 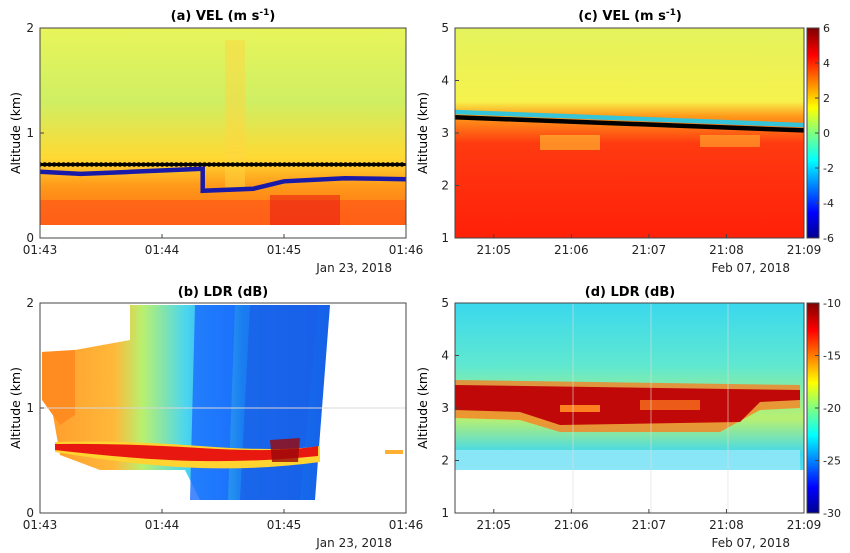 What do you see at coordinates (422, 133) in the screenshot?
I see `ylabel-c: Altitude (km)` at bounding box center [422, 133].